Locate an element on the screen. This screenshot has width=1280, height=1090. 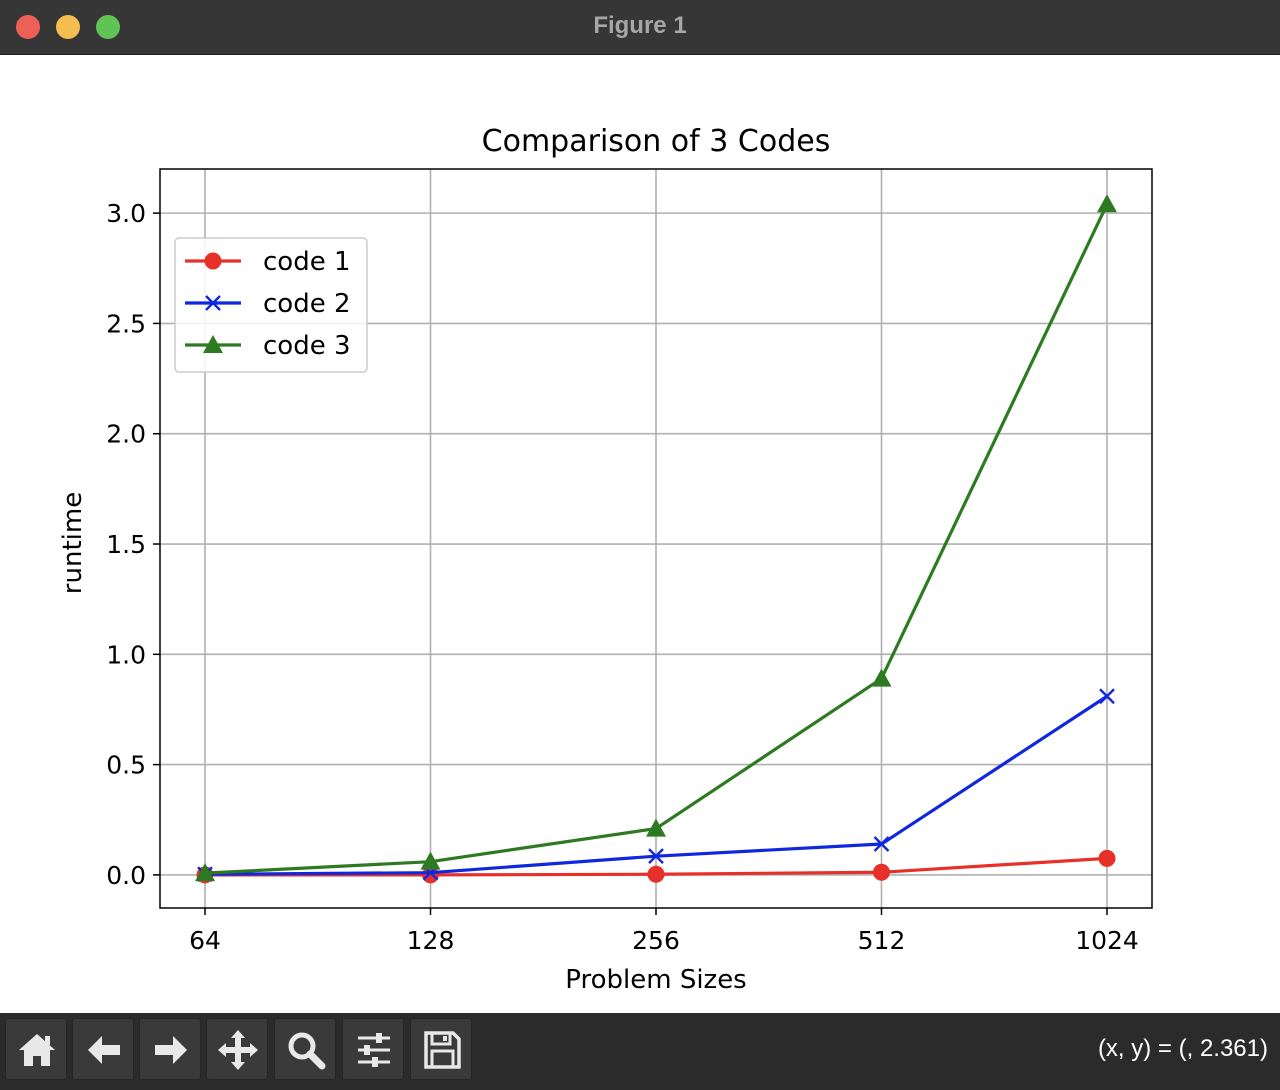
save-button is located at coordinates (441, 1049).